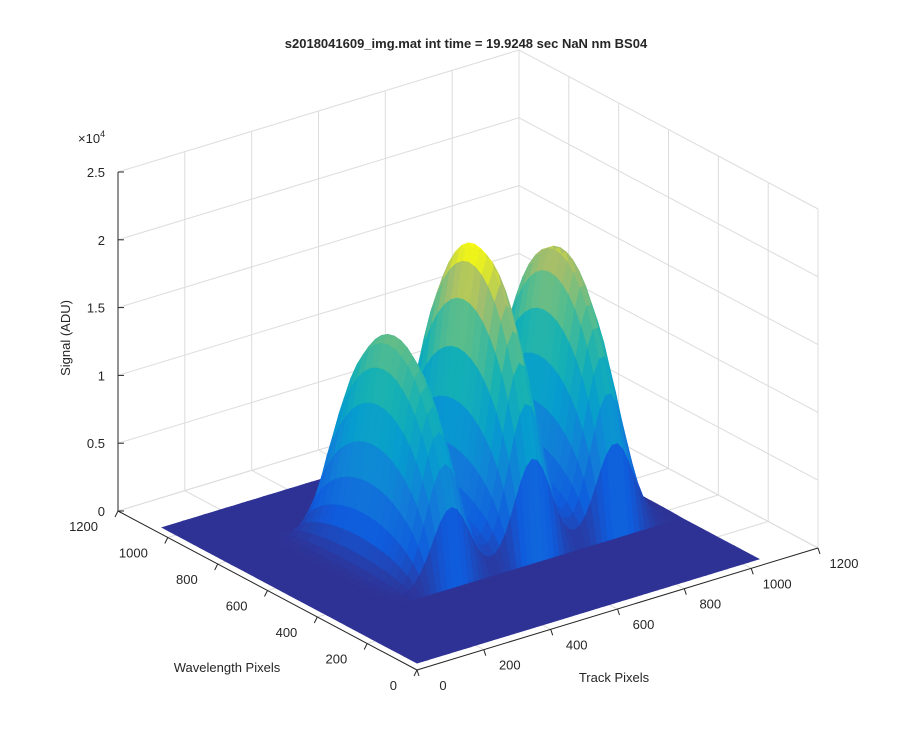 This screenshot has height=750, width=900. What do you see at coordinates (844, 563) in the screenshot?
I see `x-tick-label: 1200` at bounding box center [844, 563].